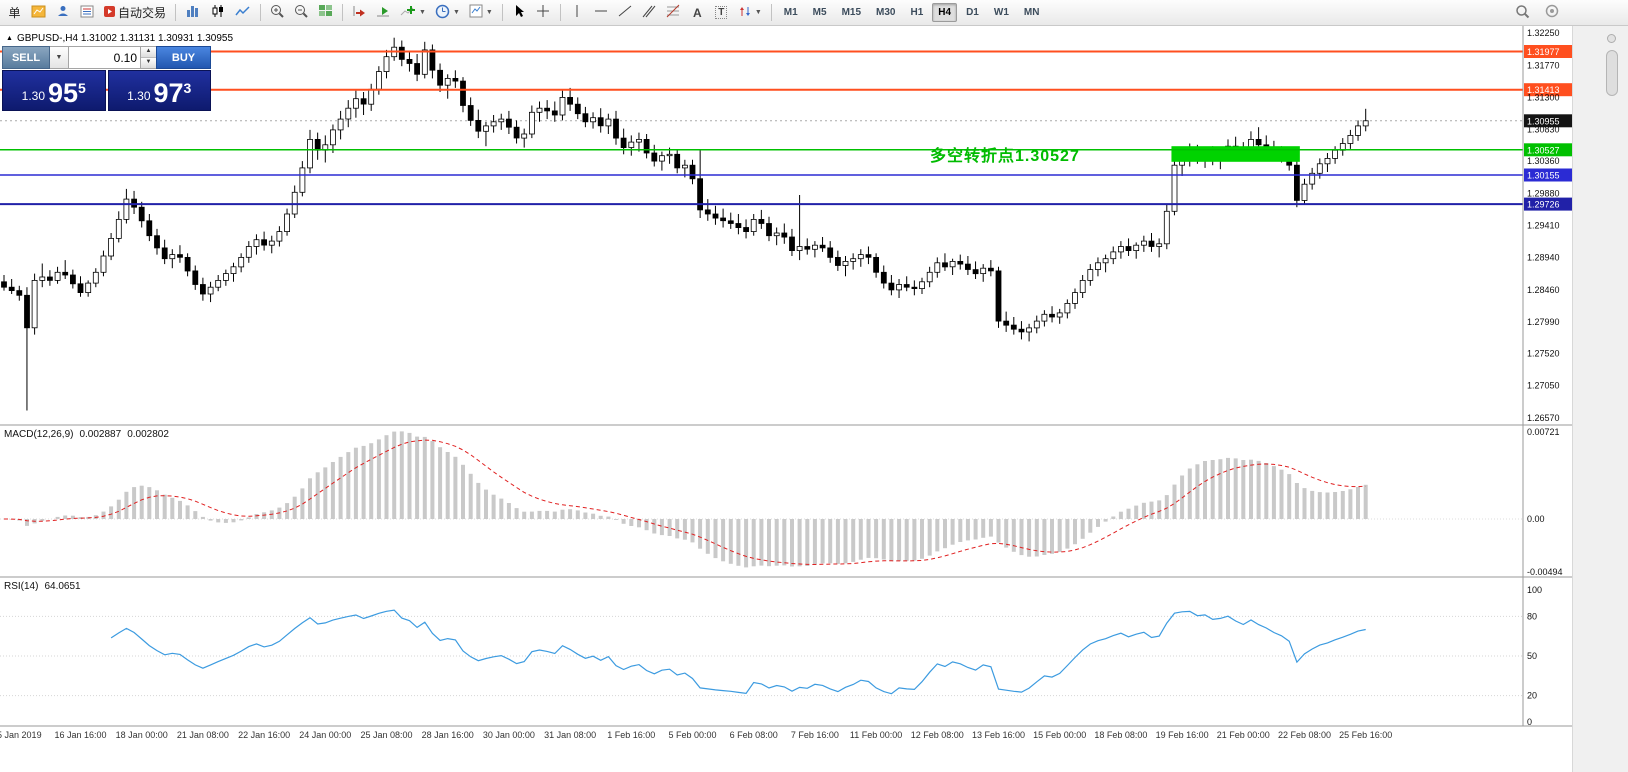  I want to click on line-chart-button, so click(243, 12).